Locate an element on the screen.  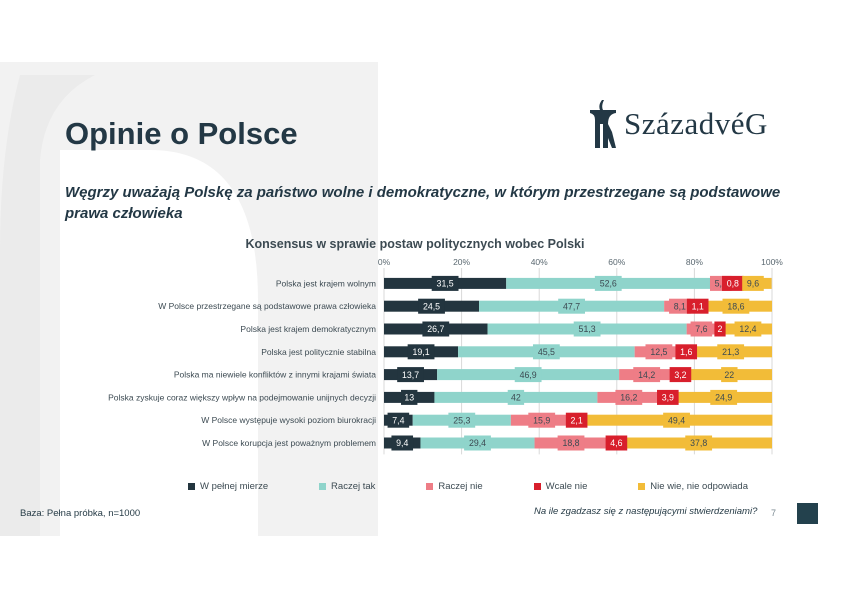
data-label: 1,1 is located at coordinates (698, 306).